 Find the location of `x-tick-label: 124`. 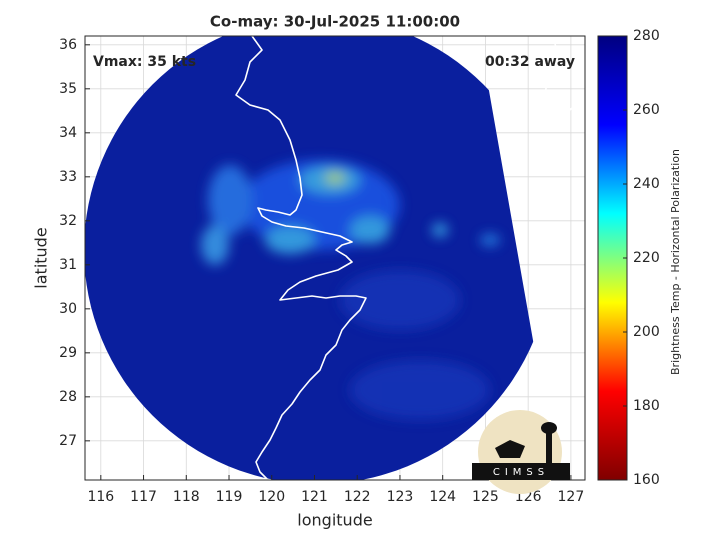

x-tick-label: 124 is located at coordinates (442, 497).